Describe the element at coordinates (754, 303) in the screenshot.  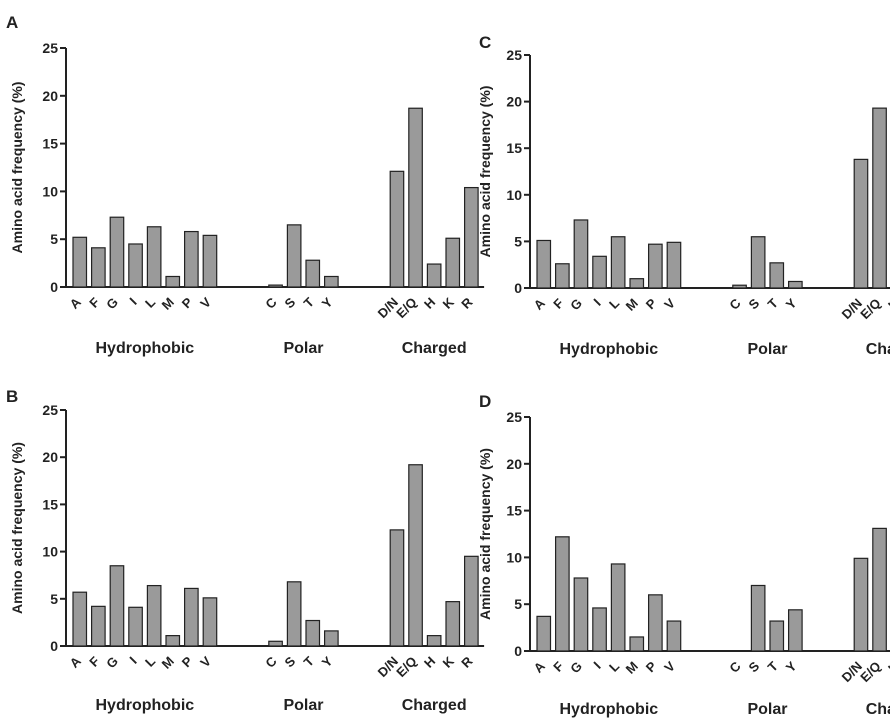
I see `x-tick-label: S` at that location.